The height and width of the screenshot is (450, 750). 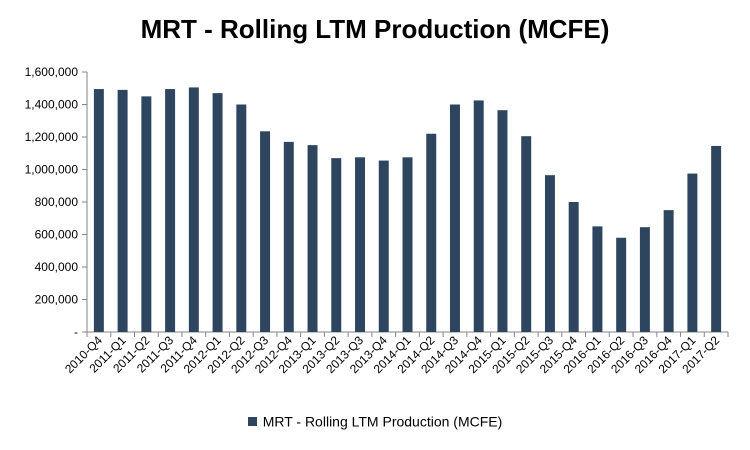 What do you see at coordinates (57, 267) in the screenshot?
I see `y-tick-label: 400,000` at bounding box center [57, 267].